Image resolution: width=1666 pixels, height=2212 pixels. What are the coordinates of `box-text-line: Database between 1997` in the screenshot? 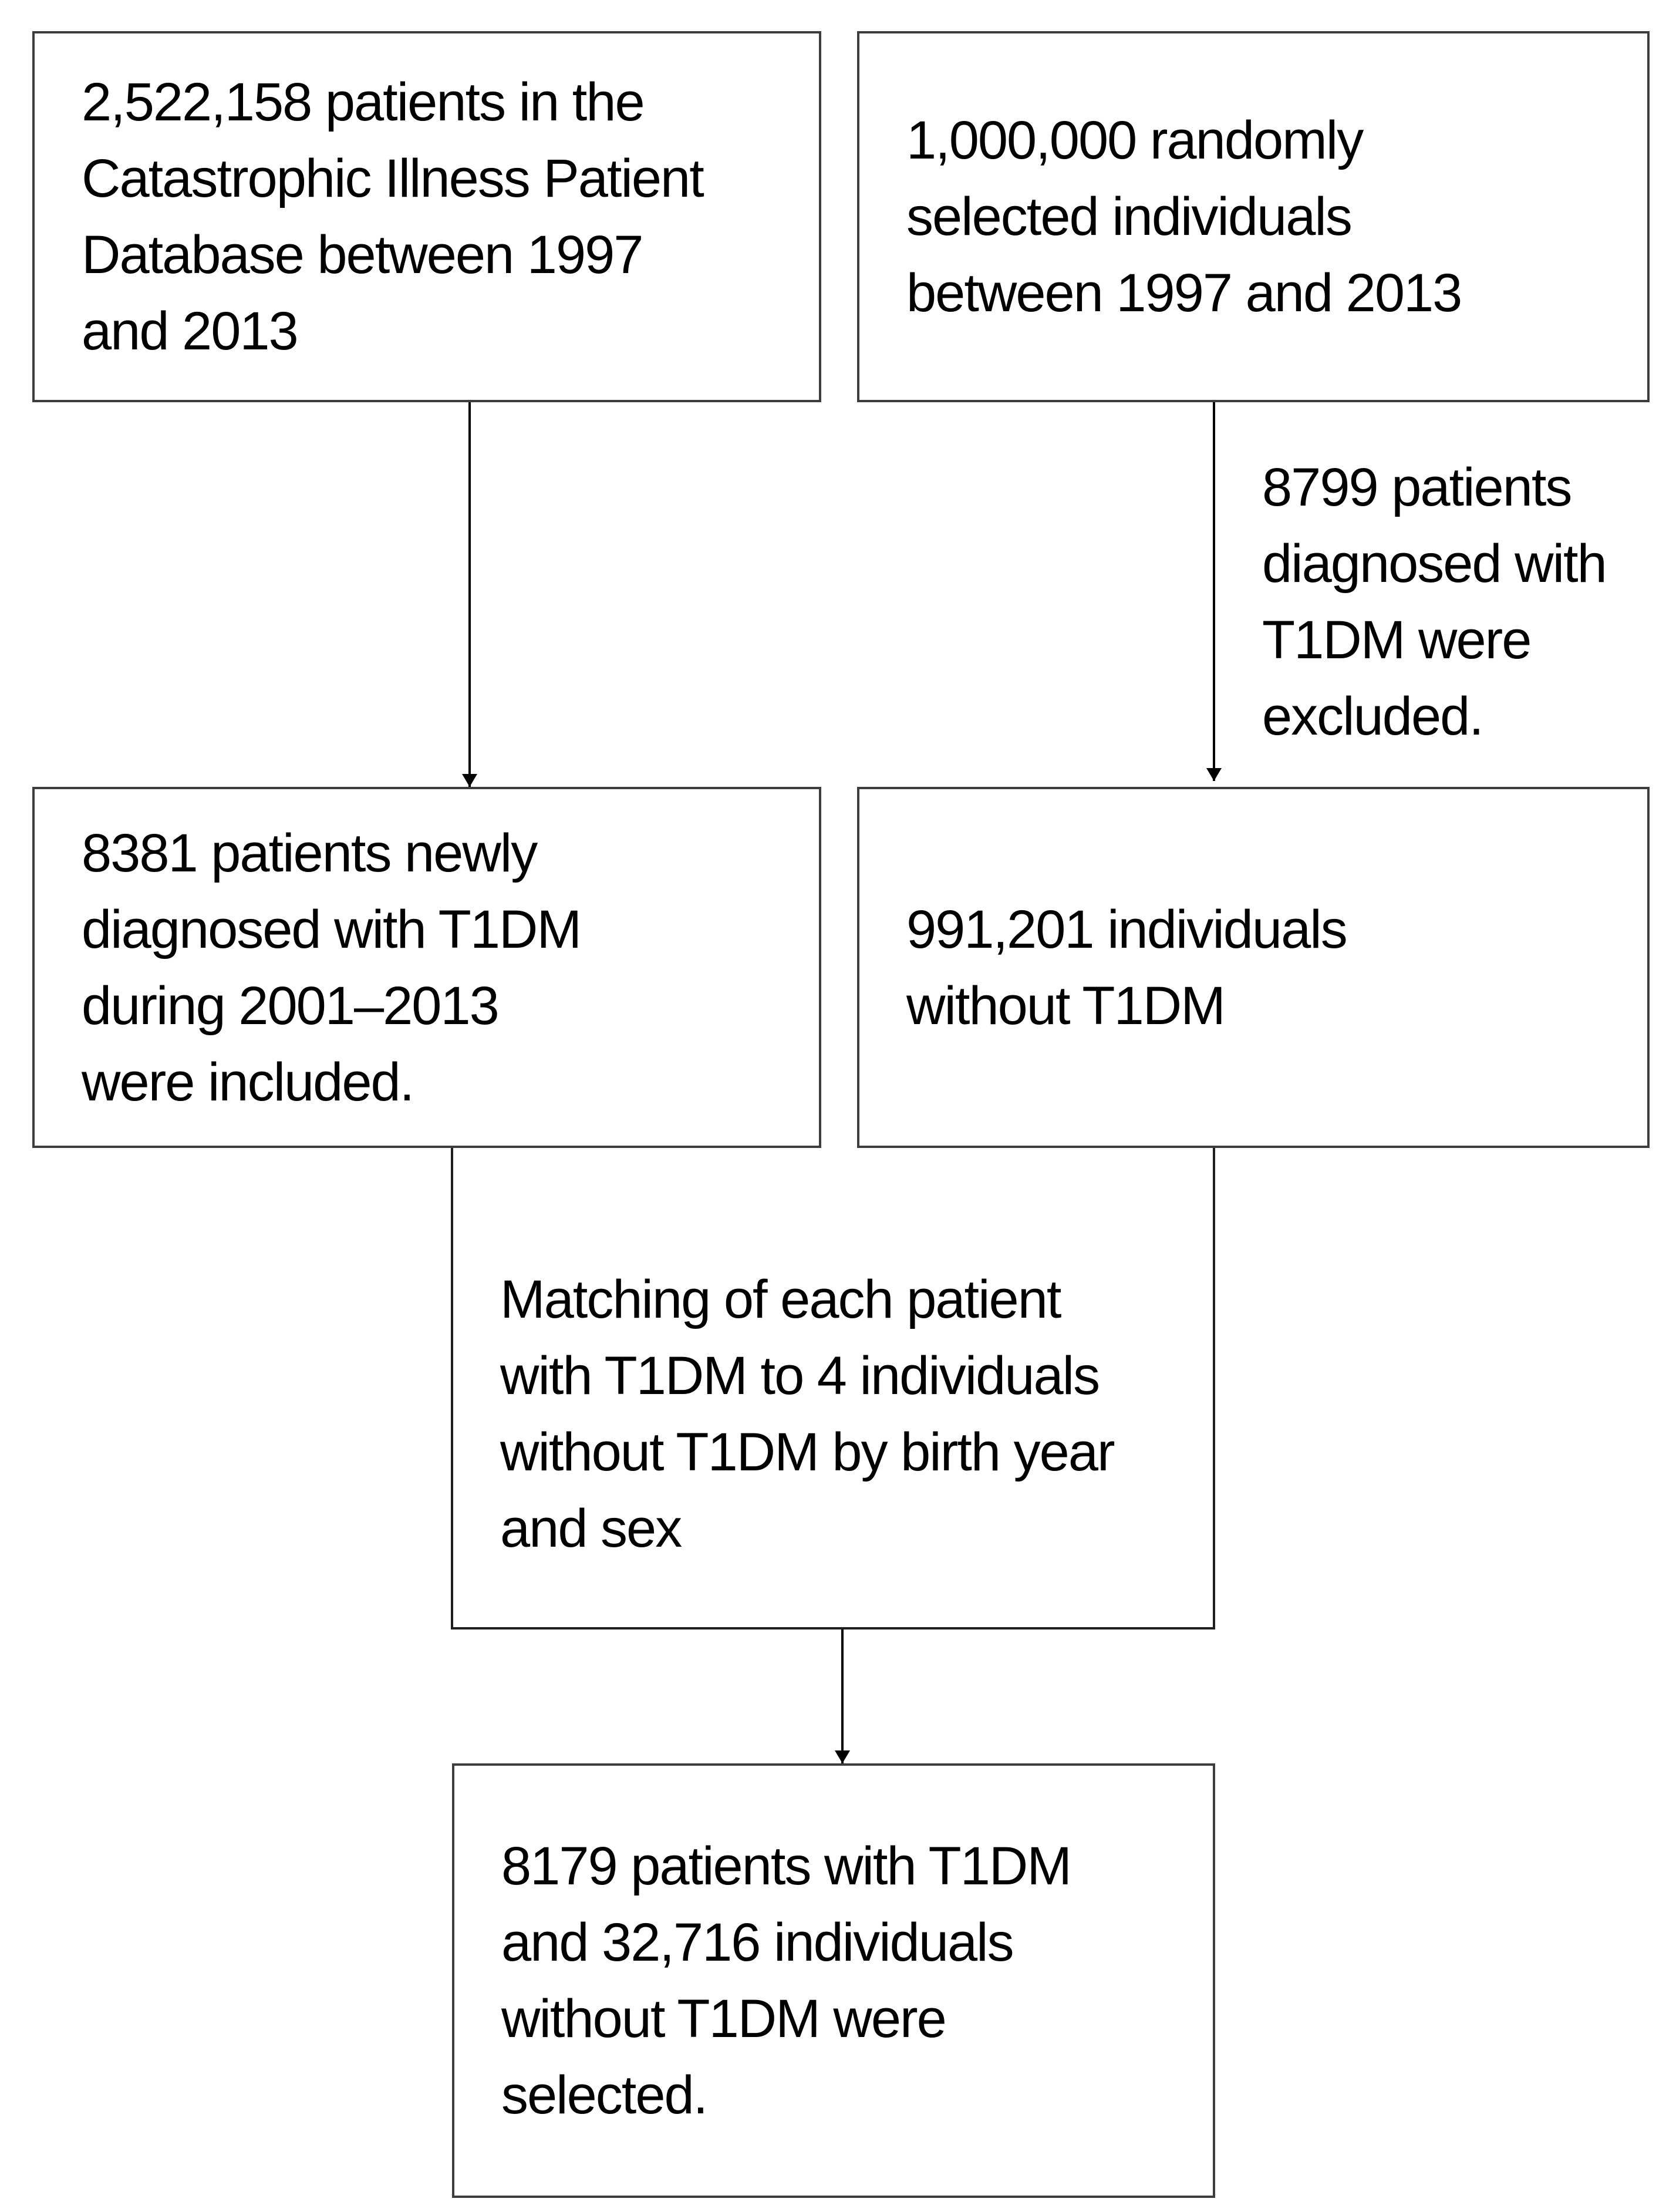 It's located at (363, 255).